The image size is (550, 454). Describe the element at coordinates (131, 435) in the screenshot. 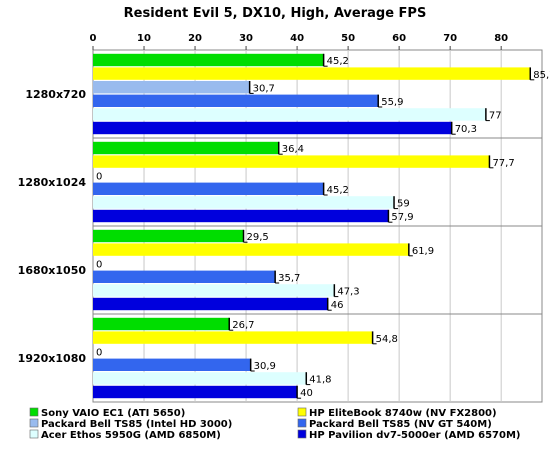

I see `legend-label: Acer Ethos 5950G (AMD 6850M)` at that location.